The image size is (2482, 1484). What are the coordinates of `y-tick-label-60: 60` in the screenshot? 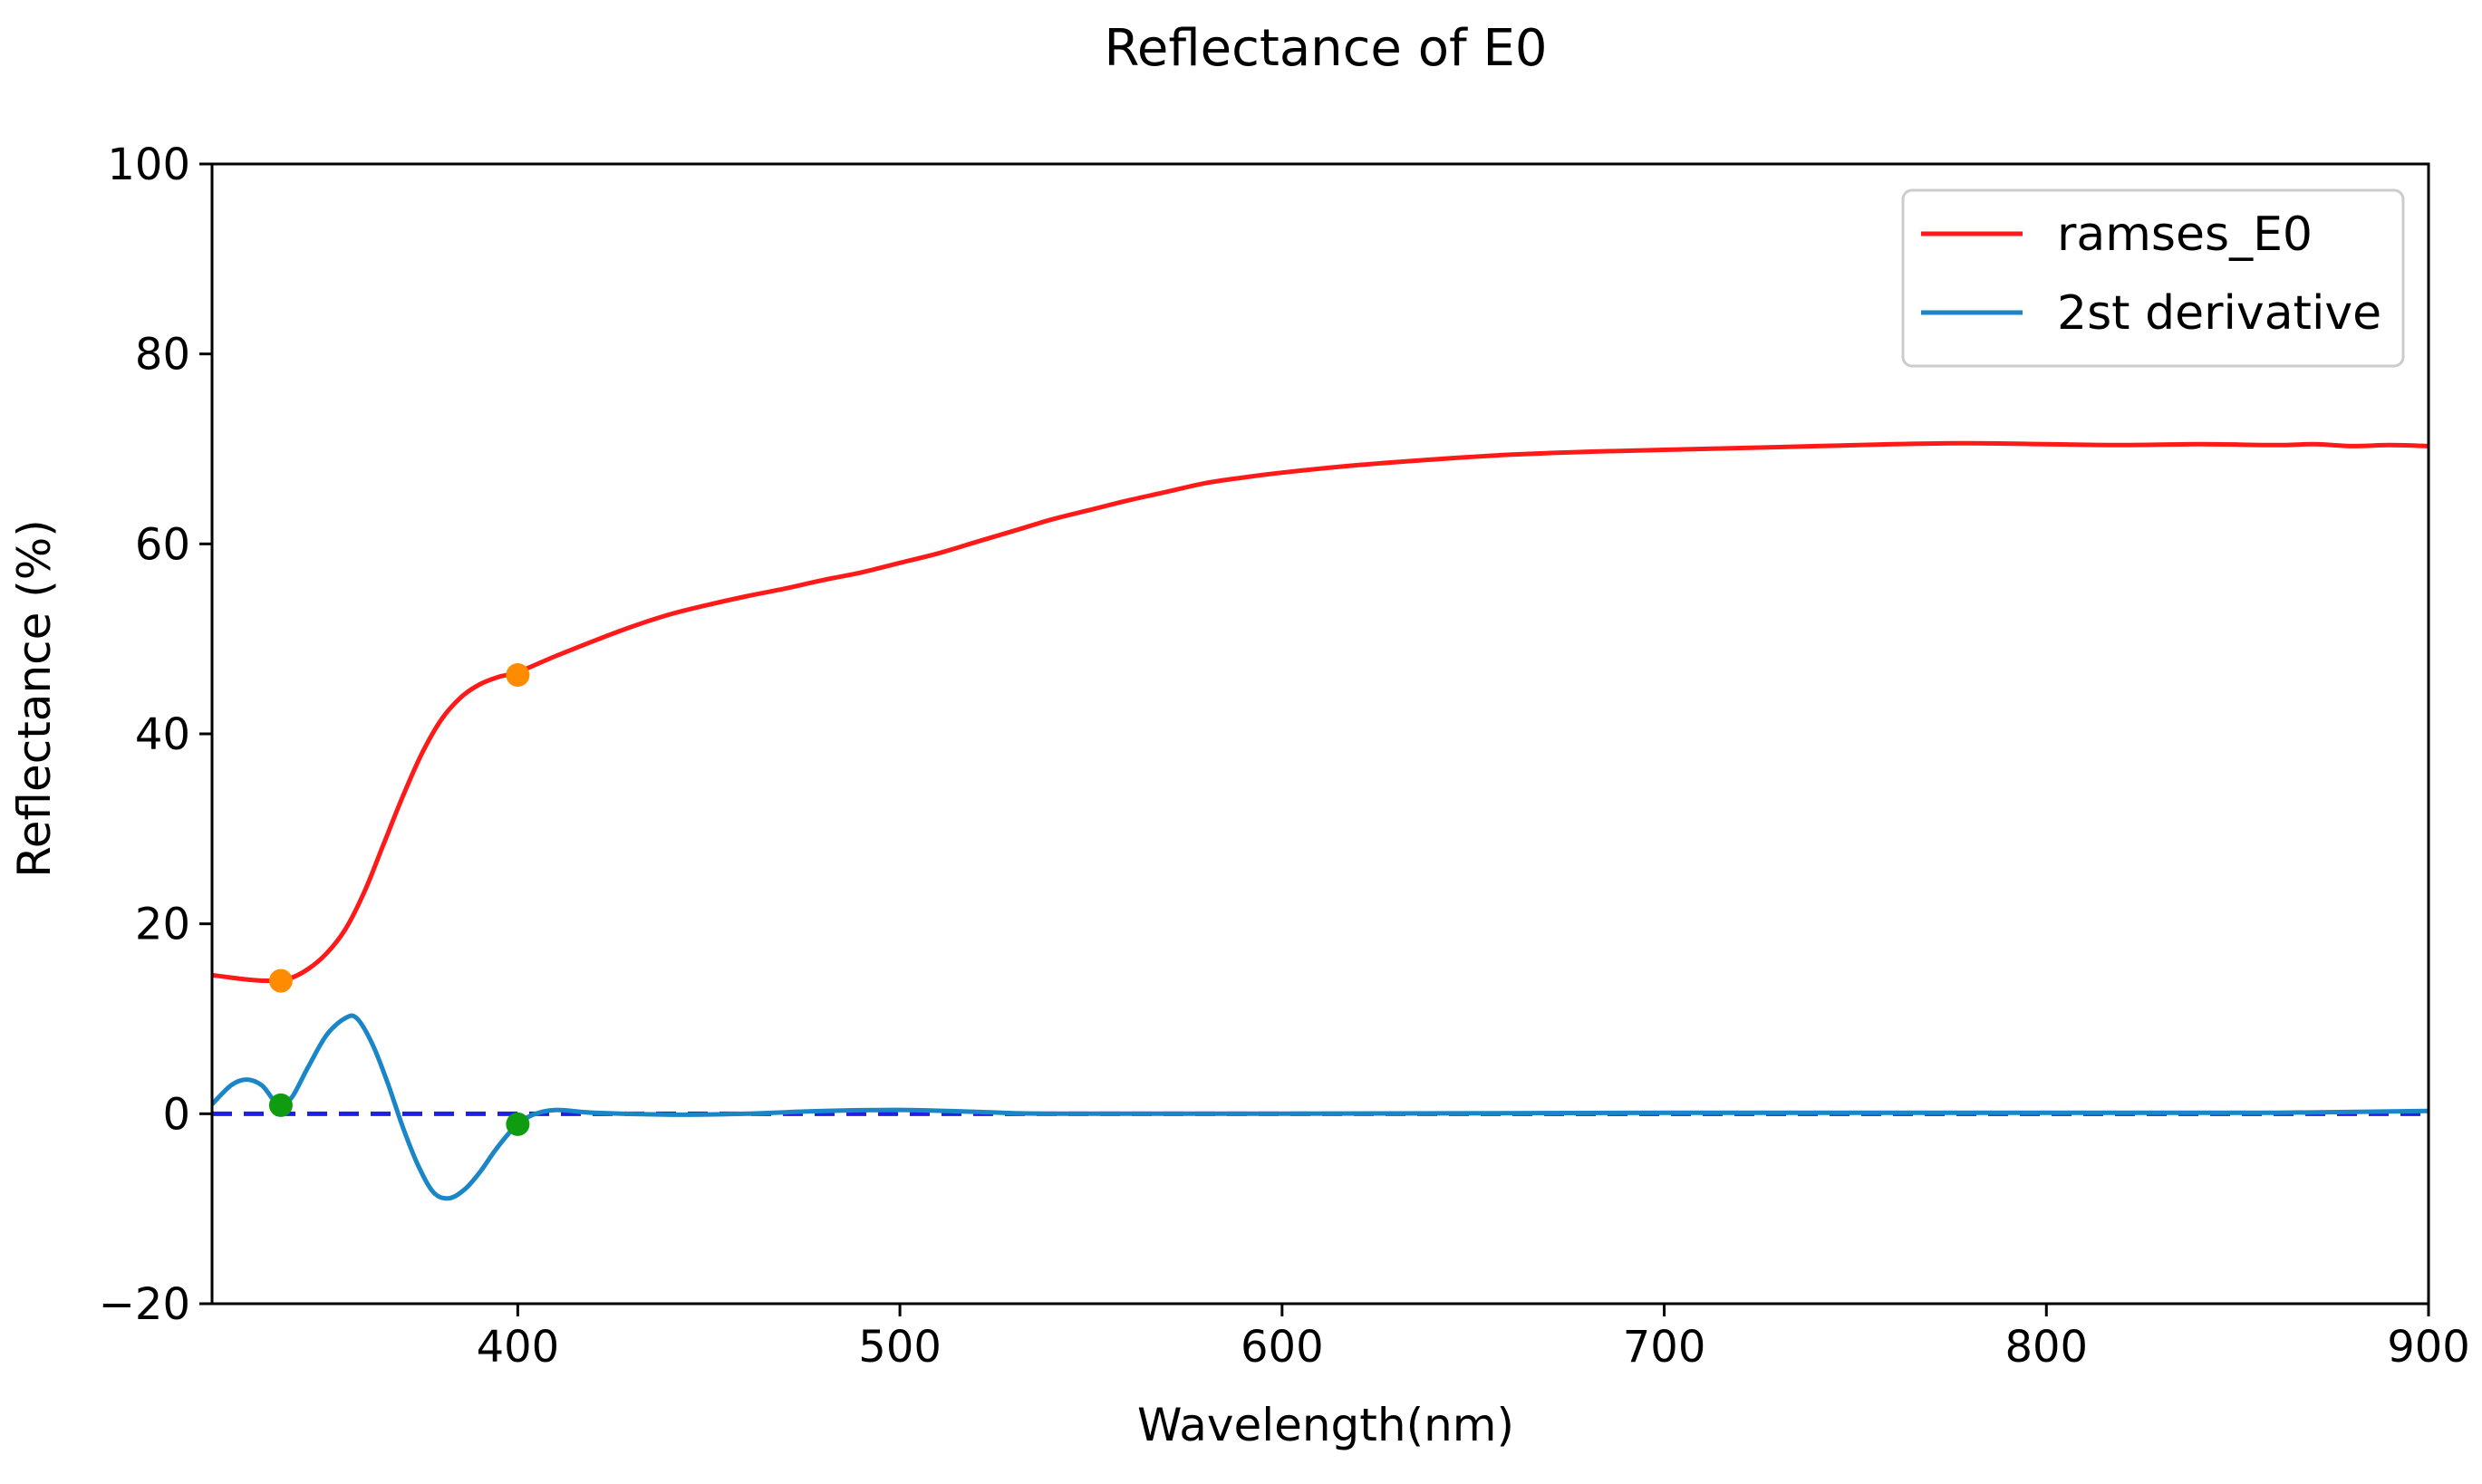 It's located at (162, 544).